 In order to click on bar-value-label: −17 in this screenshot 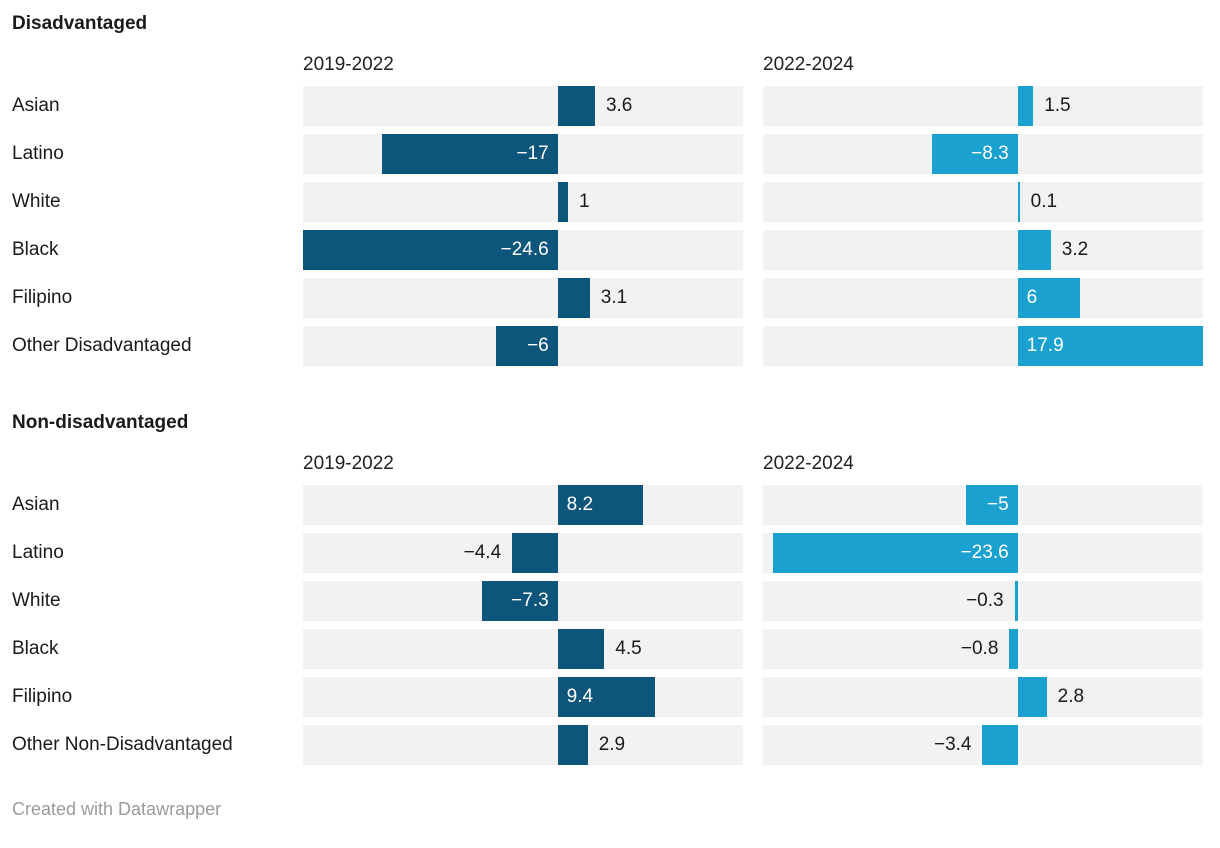, I will do `click(532, 153)`.